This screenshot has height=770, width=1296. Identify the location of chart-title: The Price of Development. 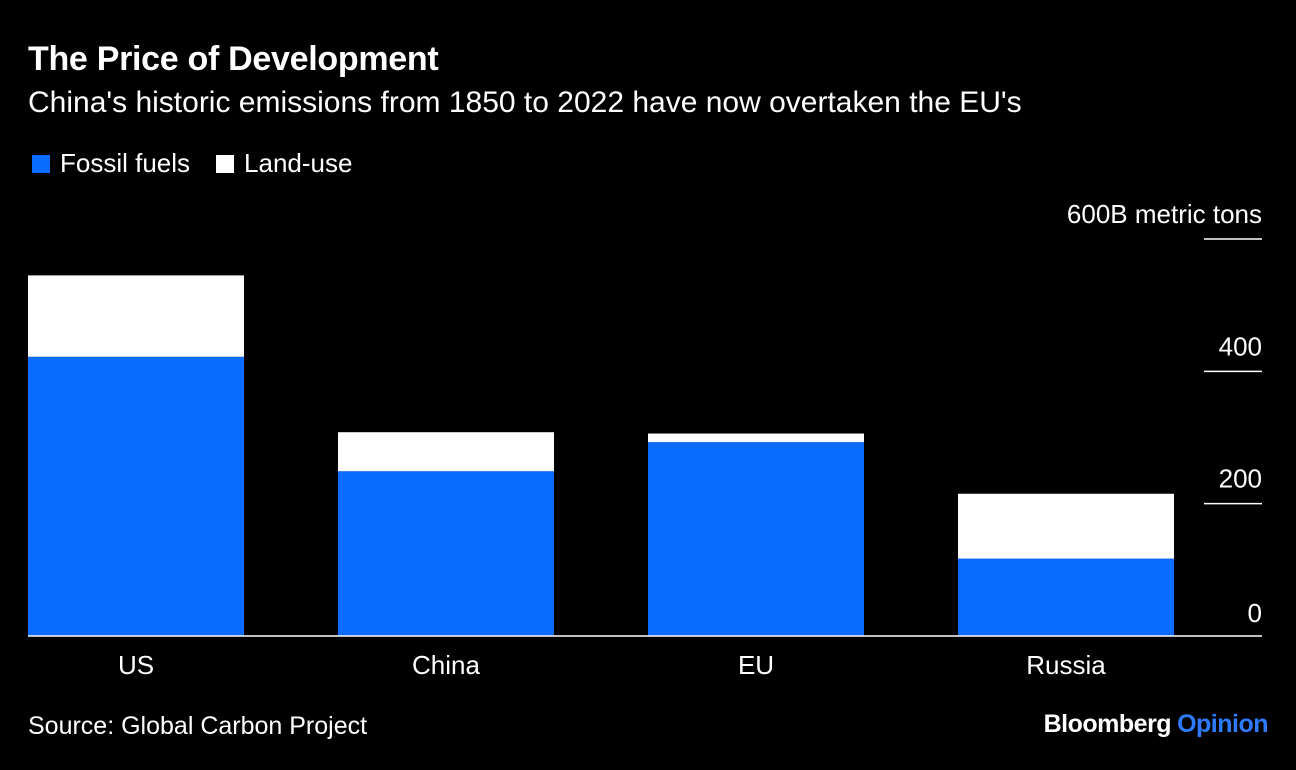
(233, 59).